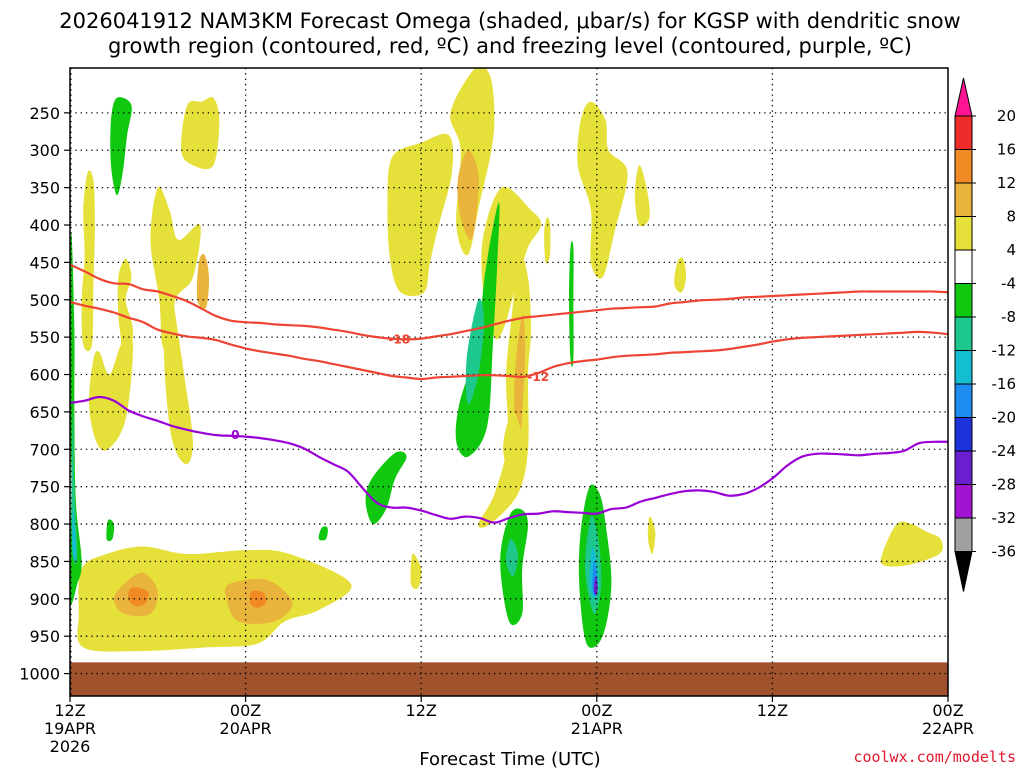 The image size is (1024, 768). I want to click on x-tick-label-1-1: 20APR, so click(246, 728).